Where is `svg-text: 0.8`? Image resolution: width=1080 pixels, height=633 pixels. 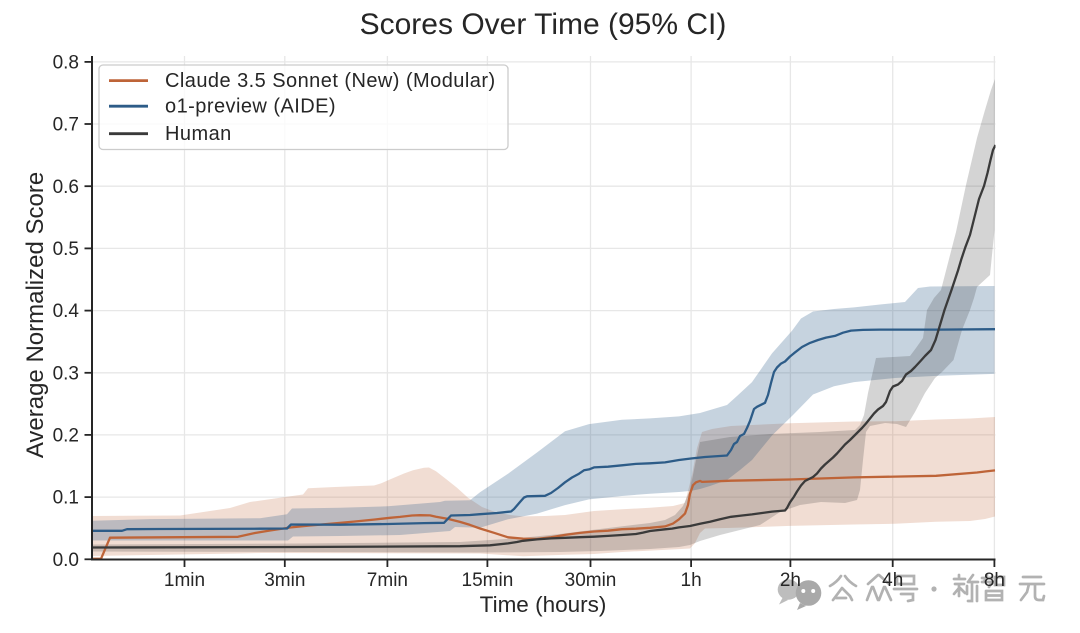
svg-text: 0.8 is located at coordinates (66, 63).